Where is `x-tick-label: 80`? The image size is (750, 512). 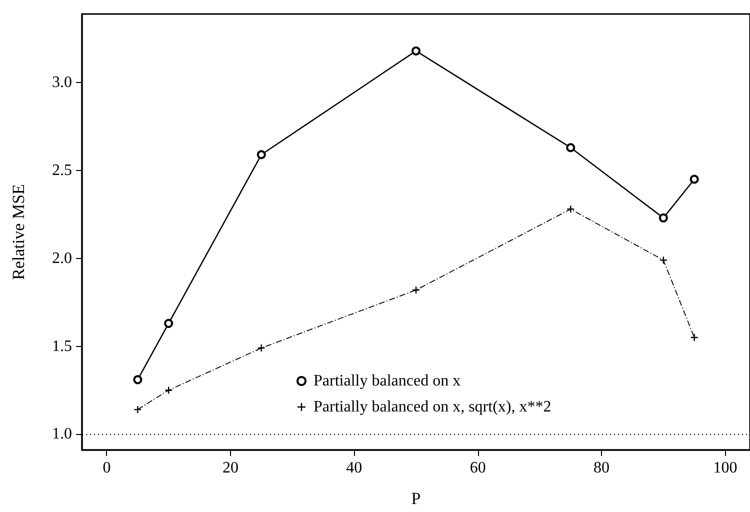
x-tick-label: 80 is located at coordinates (602, 468).